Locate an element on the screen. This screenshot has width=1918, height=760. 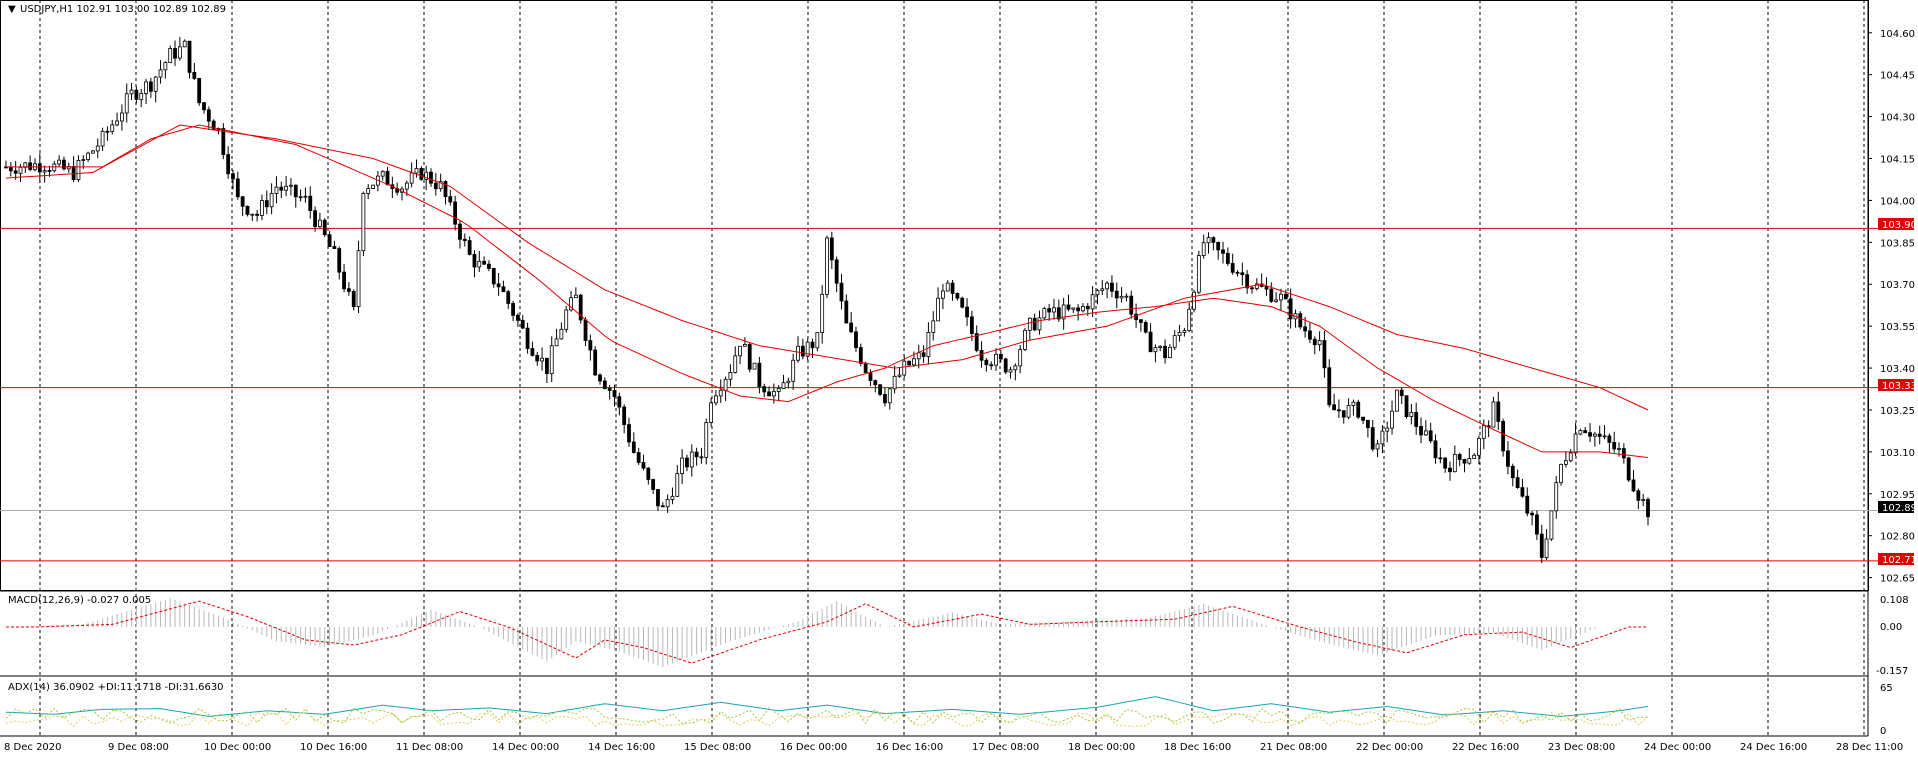
price-label: 104.60 is located at coordinates (1897, 34).